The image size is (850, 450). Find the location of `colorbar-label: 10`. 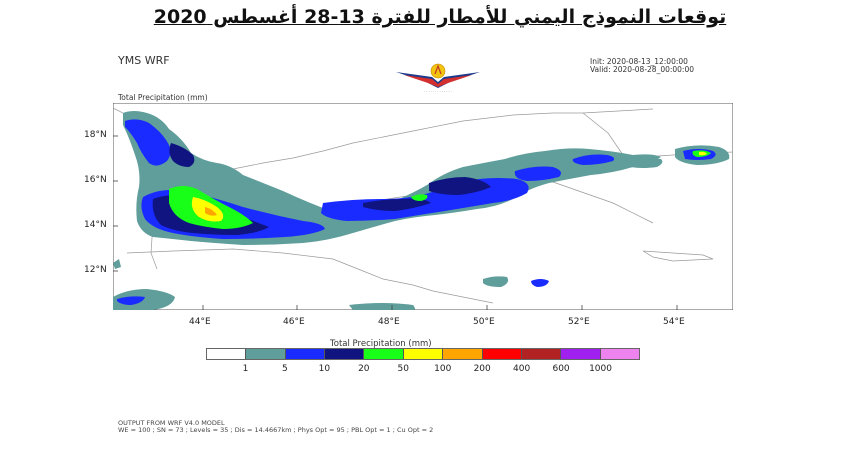

colorbar-label: 10 is located at coordinates (324, 369).